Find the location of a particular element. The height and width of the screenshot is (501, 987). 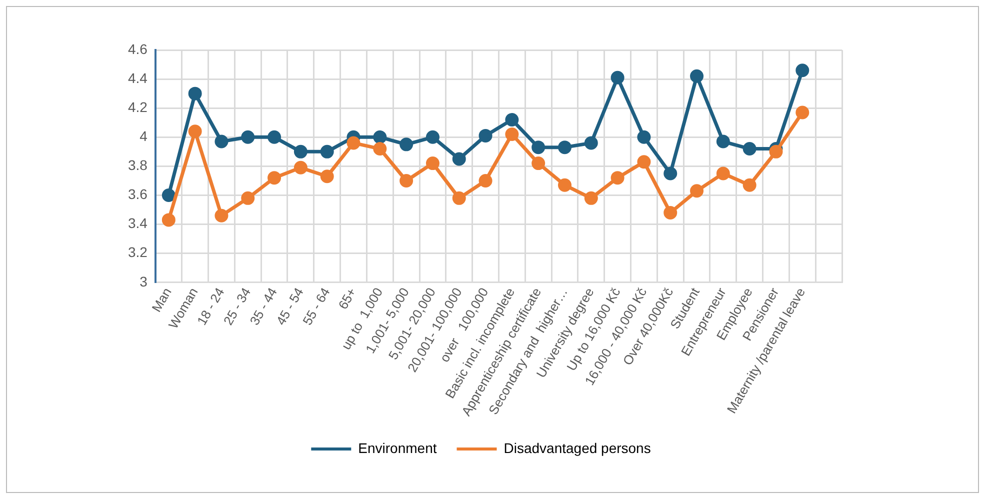

legend-label: Environment is located at coordinates (397, 448).